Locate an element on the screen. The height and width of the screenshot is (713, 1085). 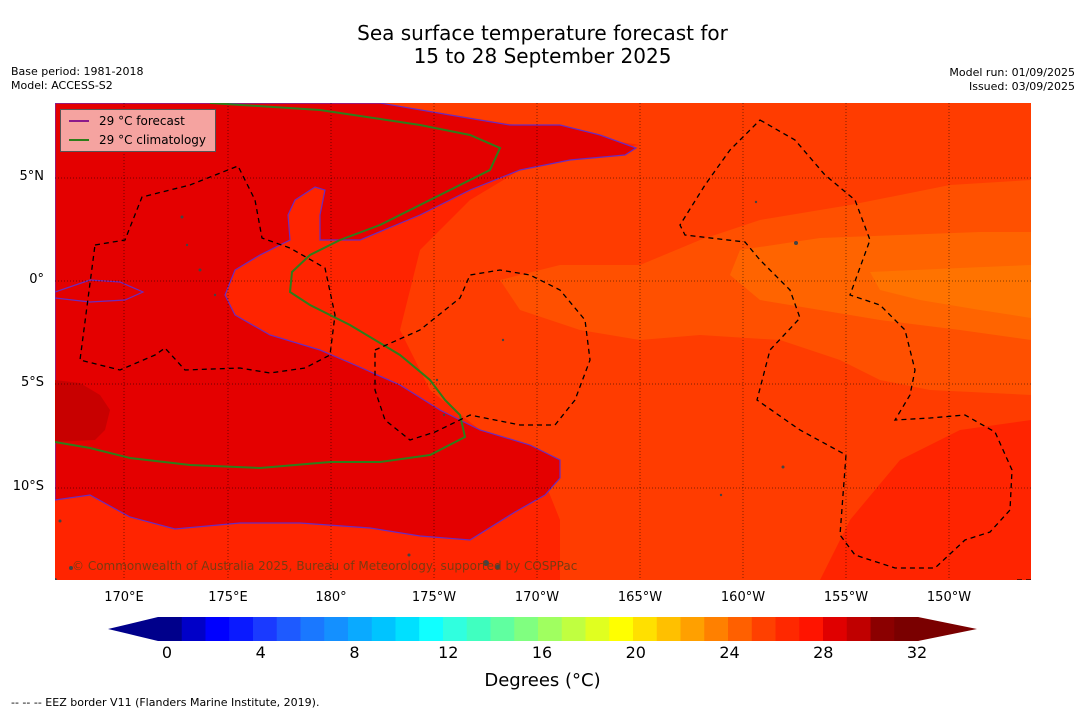
colorbar is located at coordinates (542, 629).